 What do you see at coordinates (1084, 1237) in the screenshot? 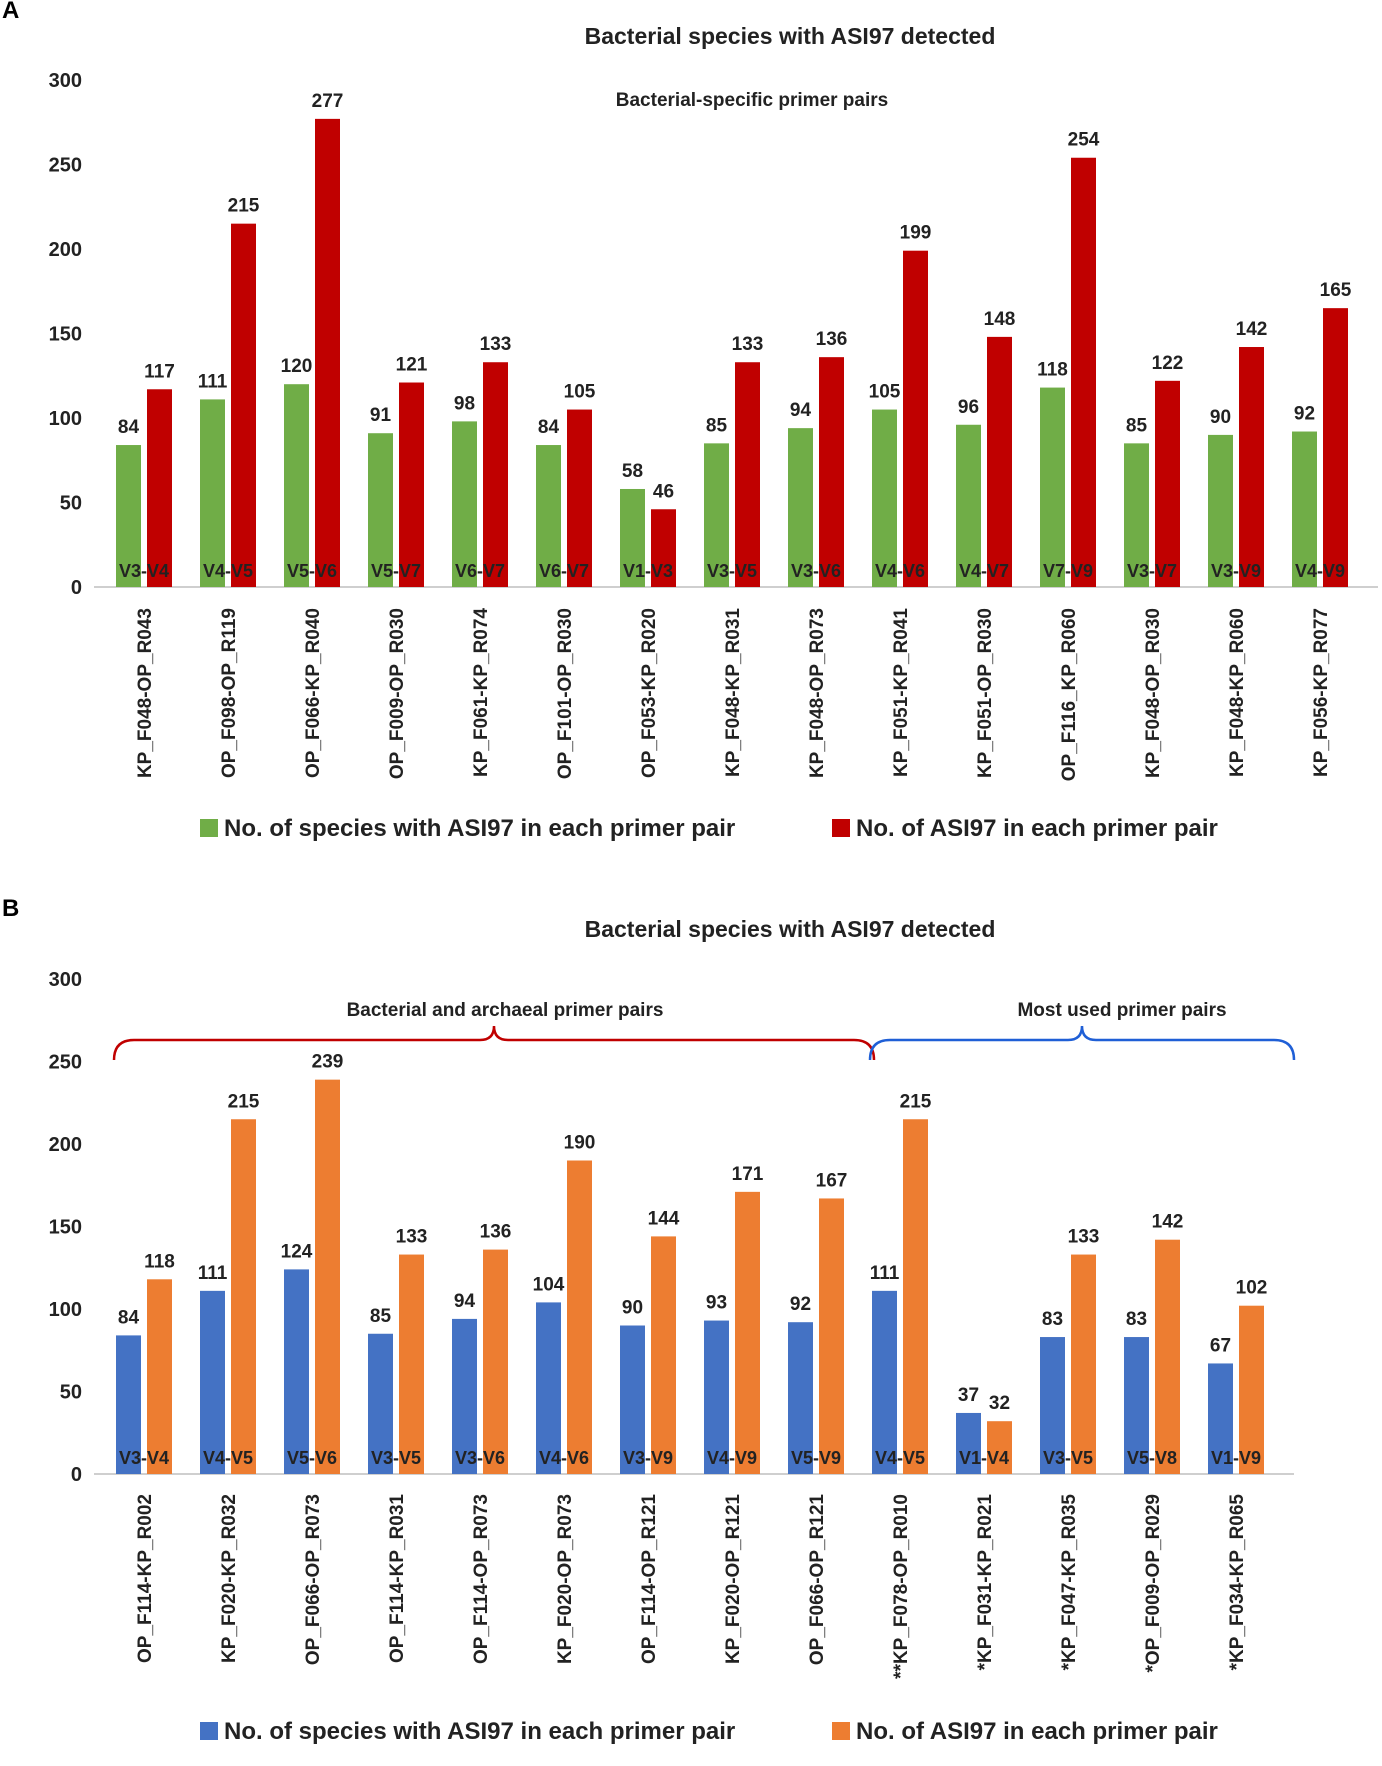
I see `data-label: 133` at bounding box center [1084, 1237].